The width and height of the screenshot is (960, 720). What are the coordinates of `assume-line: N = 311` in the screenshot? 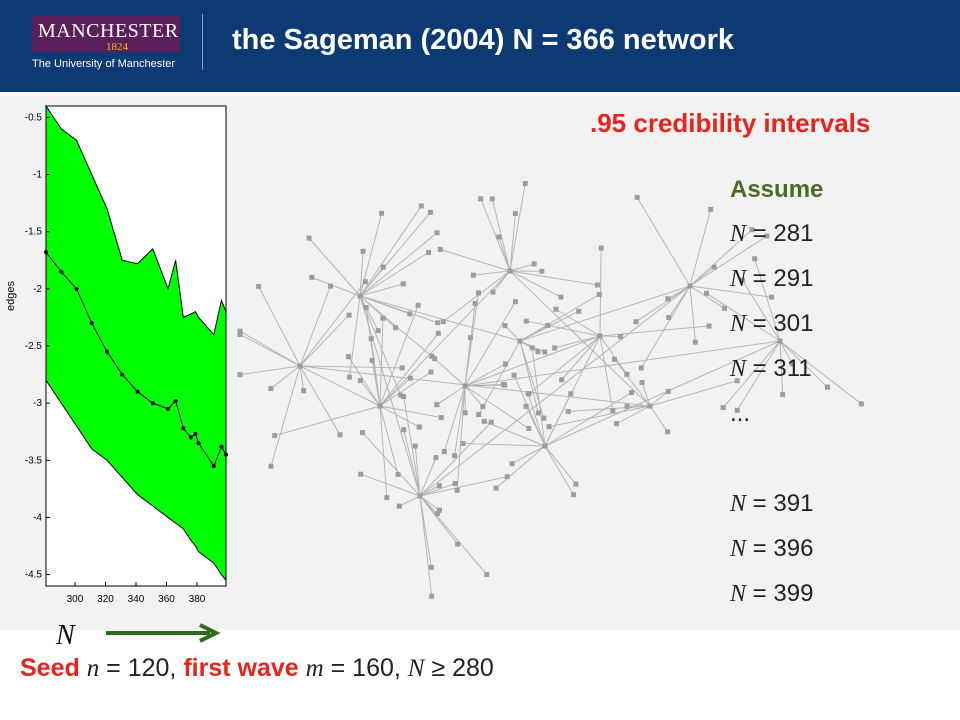 It's located at (776, 374).